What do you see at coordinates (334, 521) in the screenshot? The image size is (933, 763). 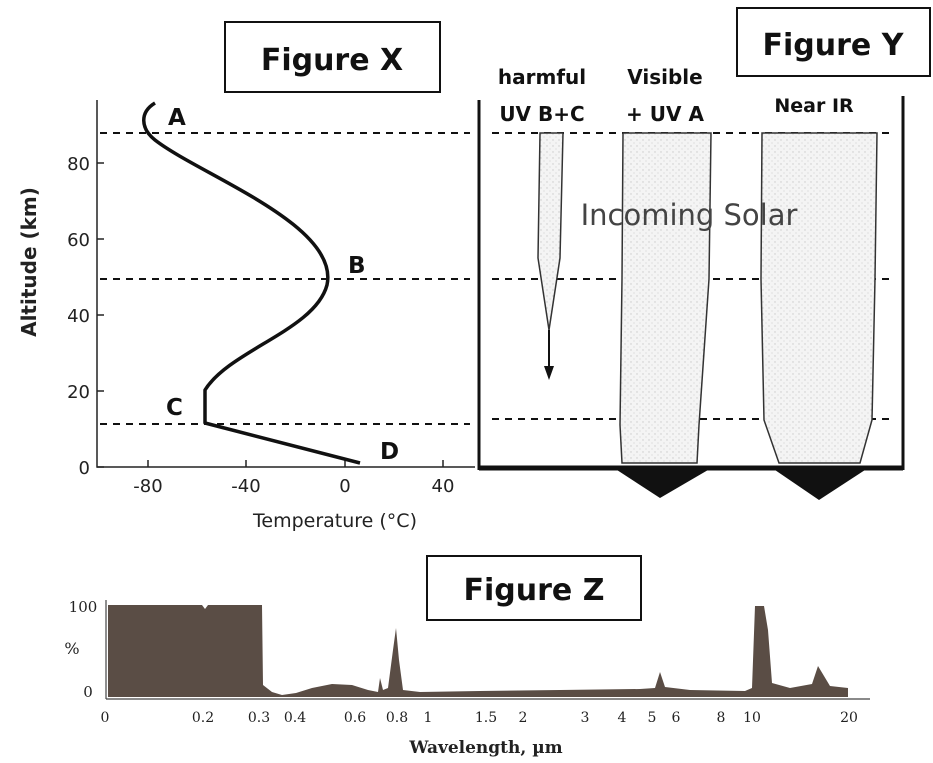 I see `figure-x-x-axis-label: Temperature (°C)` at bounding box center [334, 521].